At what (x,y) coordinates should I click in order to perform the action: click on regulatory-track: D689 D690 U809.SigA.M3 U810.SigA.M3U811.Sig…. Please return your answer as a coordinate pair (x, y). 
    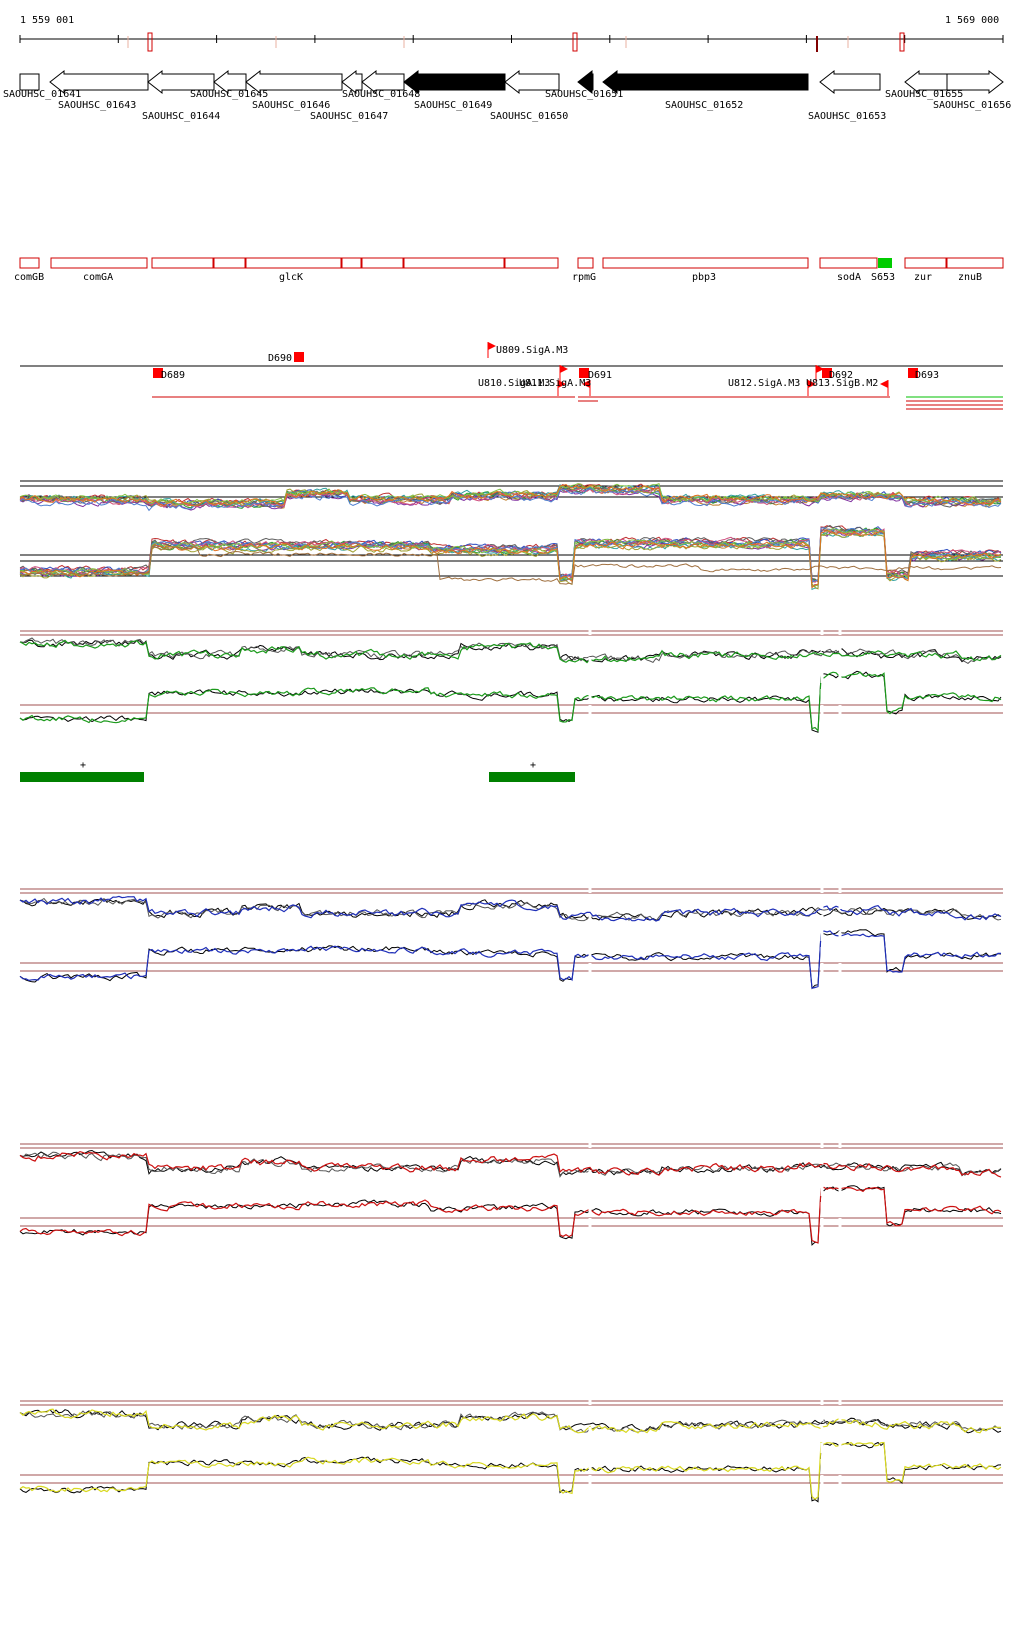
    Looking at the image, I should click on (511, 376).